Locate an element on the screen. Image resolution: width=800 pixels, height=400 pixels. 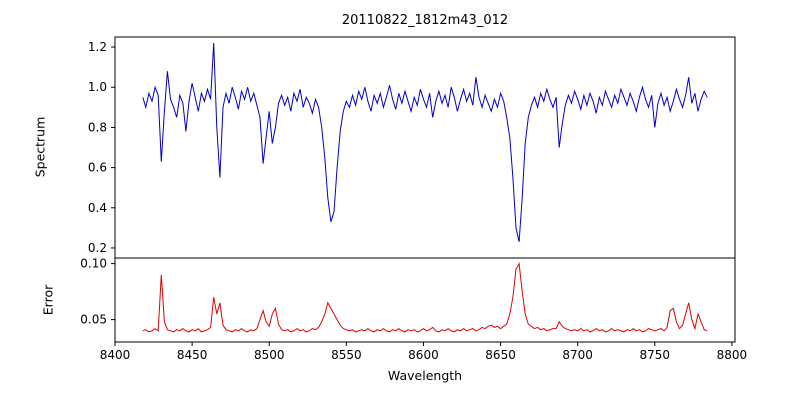
spectrum-ytick-label: 0.8 is located at coordinates (97, 127).